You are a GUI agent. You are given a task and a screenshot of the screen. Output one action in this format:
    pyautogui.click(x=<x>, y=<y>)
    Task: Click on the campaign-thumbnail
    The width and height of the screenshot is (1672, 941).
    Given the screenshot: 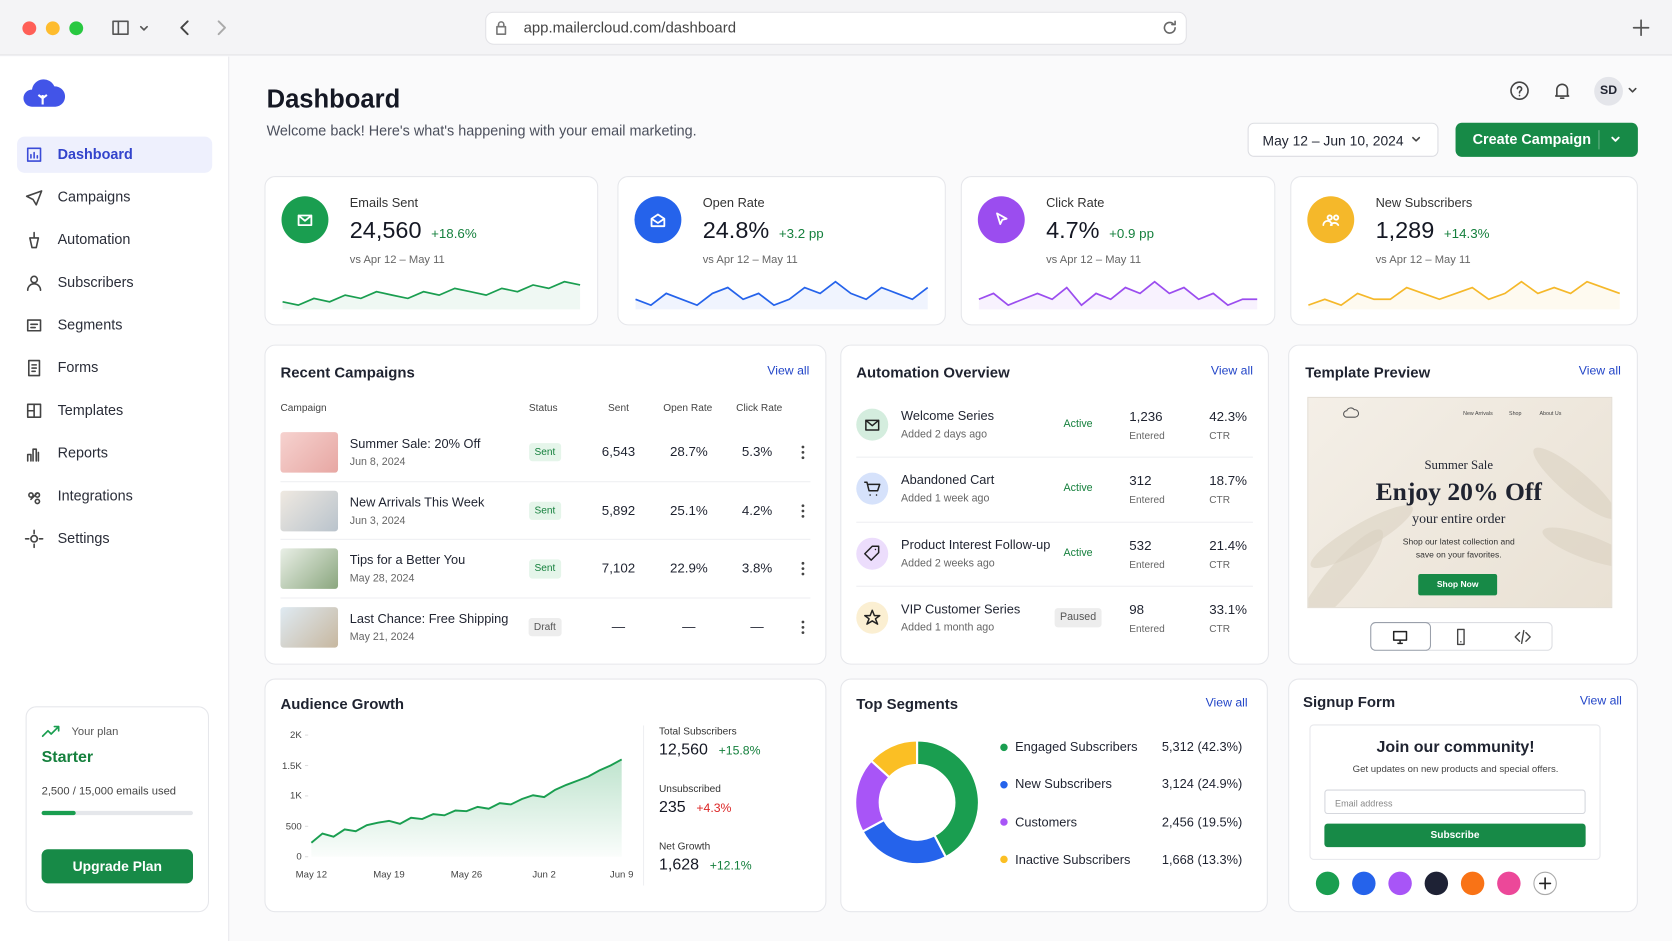 What is the action you would take?
    pyautogui.click(x=309, y=627)
    